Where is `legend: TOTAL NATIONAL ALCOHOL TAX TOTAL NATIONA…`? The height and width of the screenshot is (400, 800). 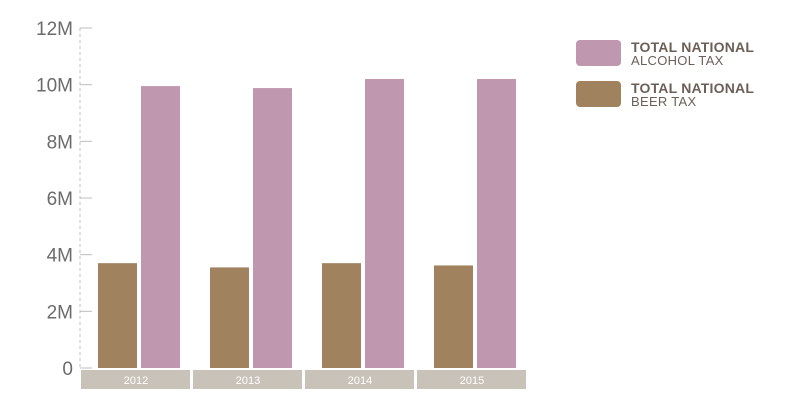 legend: TOTAL NATIONAL ALCOHOL TAX TOTAL NATIONA… is located at coordinates (665, 81).